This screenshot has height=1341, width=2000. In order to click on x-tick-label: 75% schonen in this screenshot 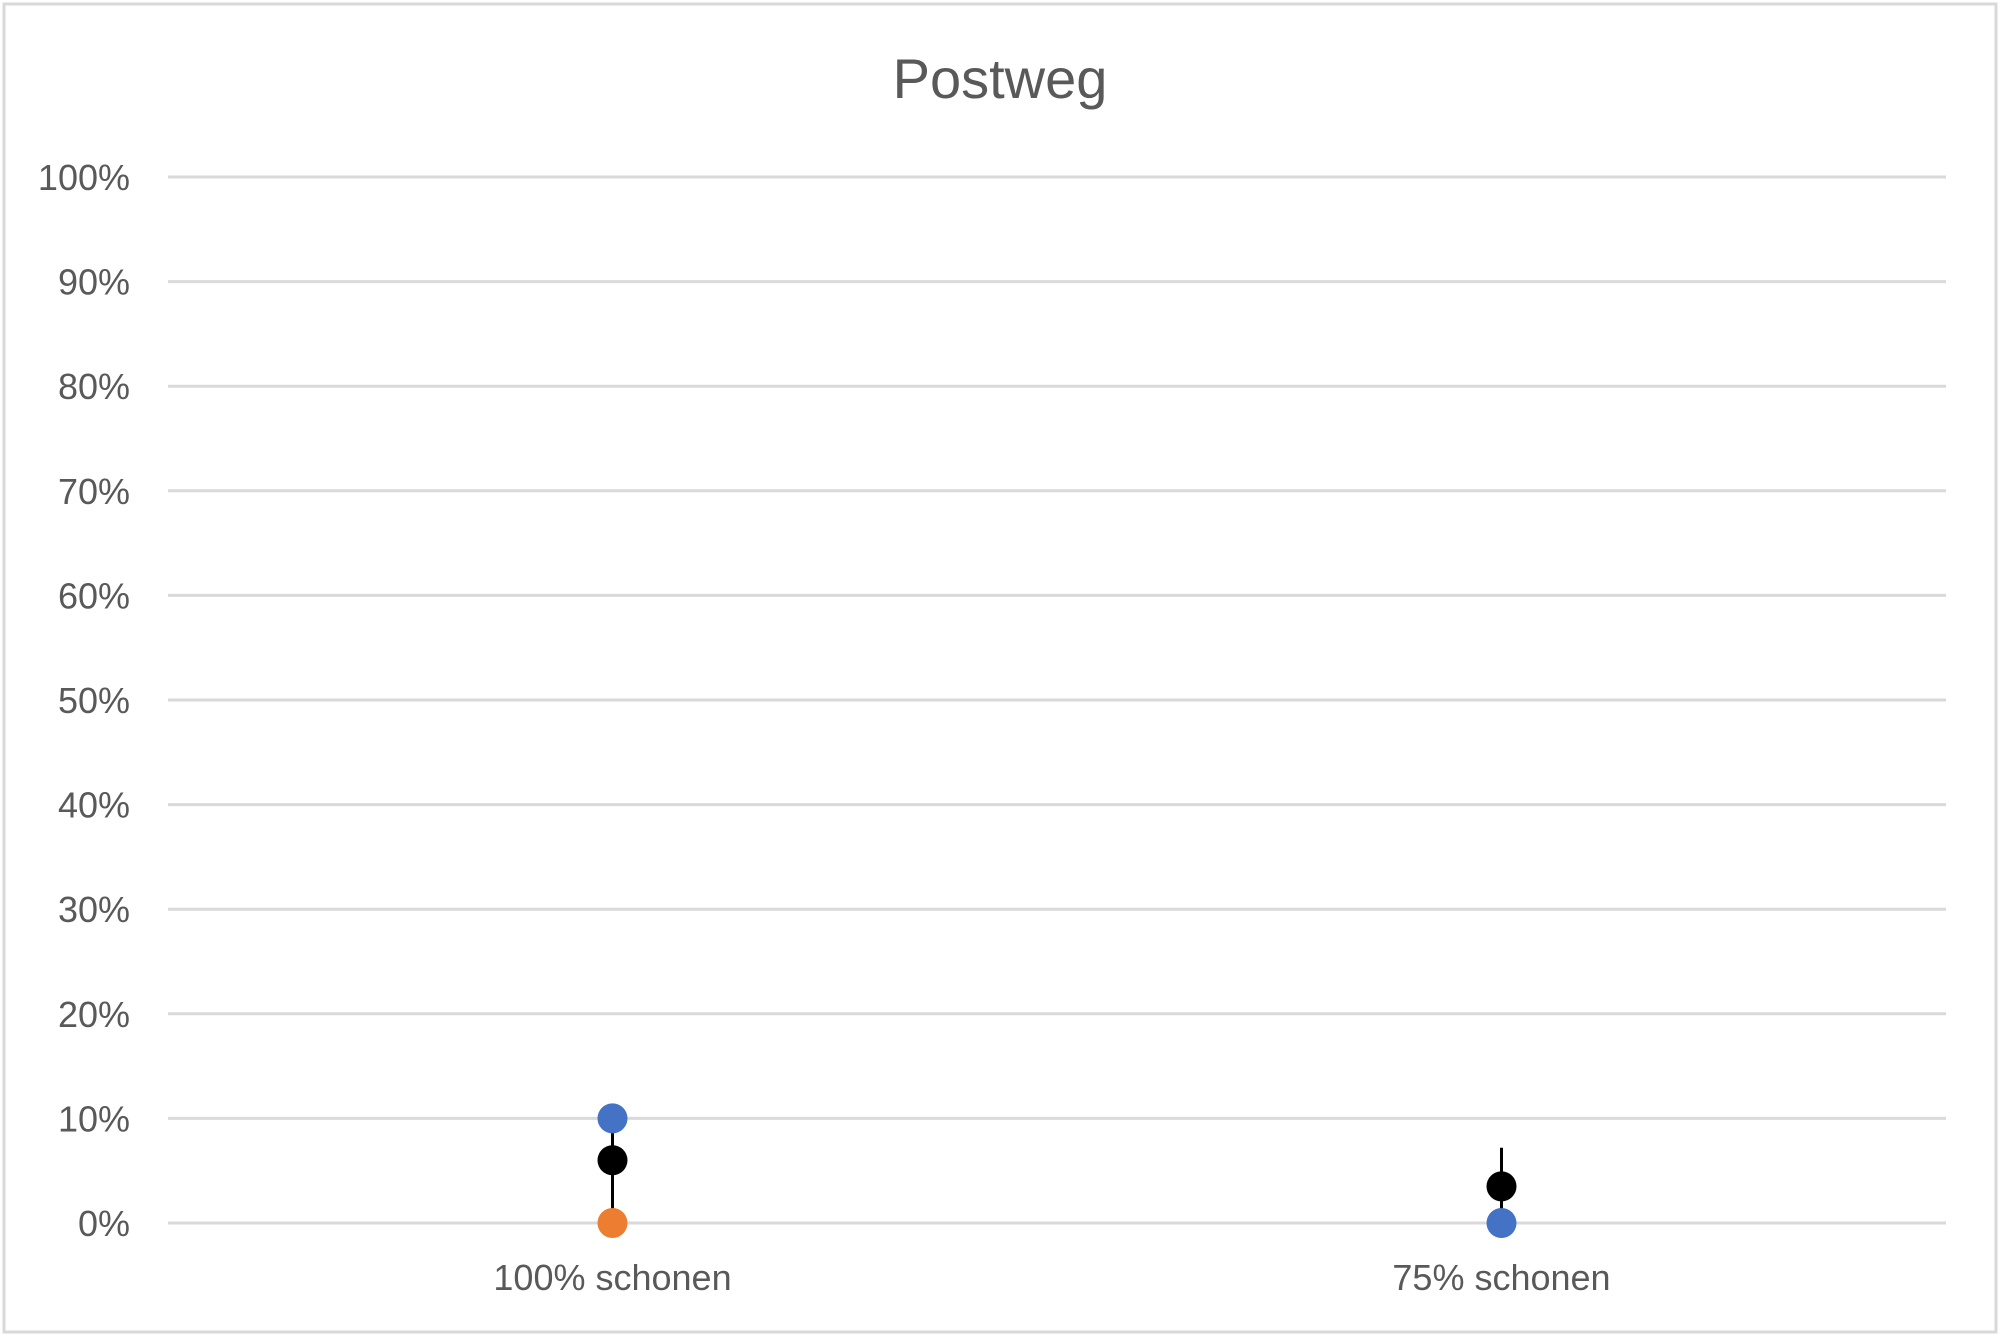, I will do `click(1501, 1277)`.